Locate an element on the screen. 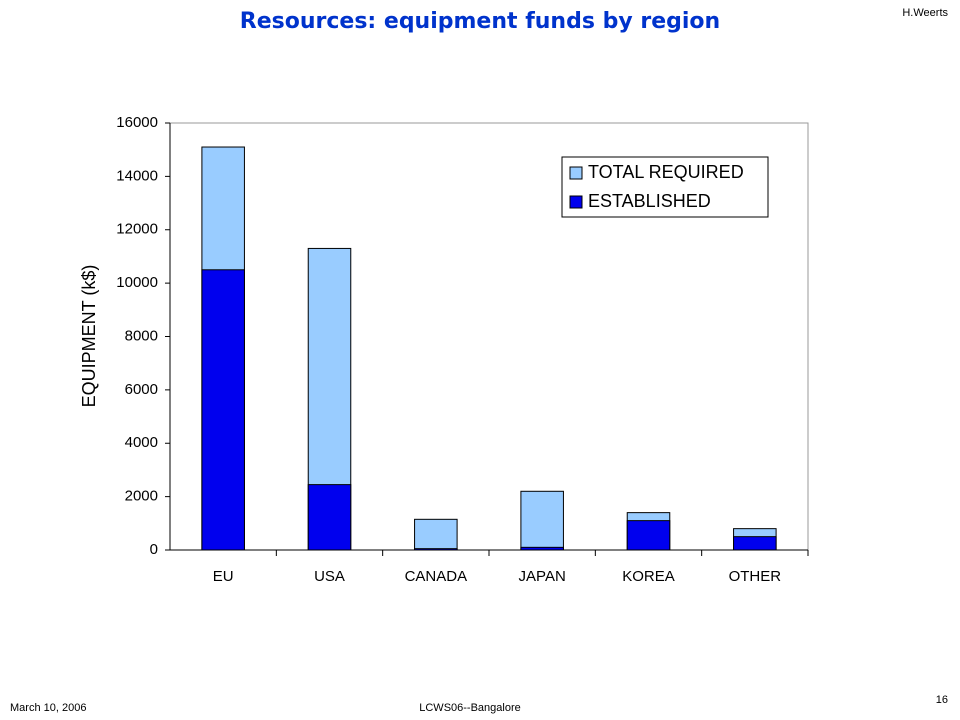 This screenshot has width=960, height=720. x-tick-label: KOREA is located at coordinates (648, 576).